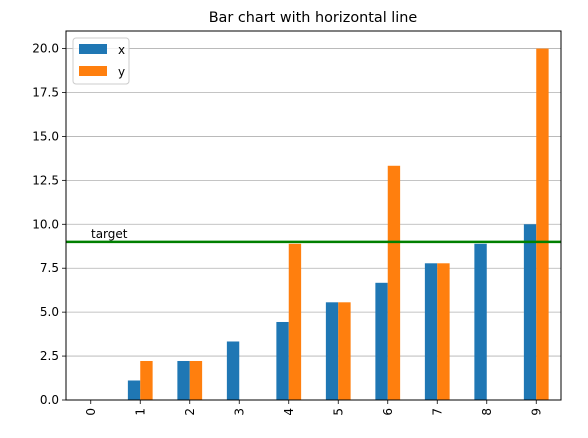 Image resolution: width=588 pixels, height=438 pixels. I want to click on x-tick-label: 2, so click(190, 412).